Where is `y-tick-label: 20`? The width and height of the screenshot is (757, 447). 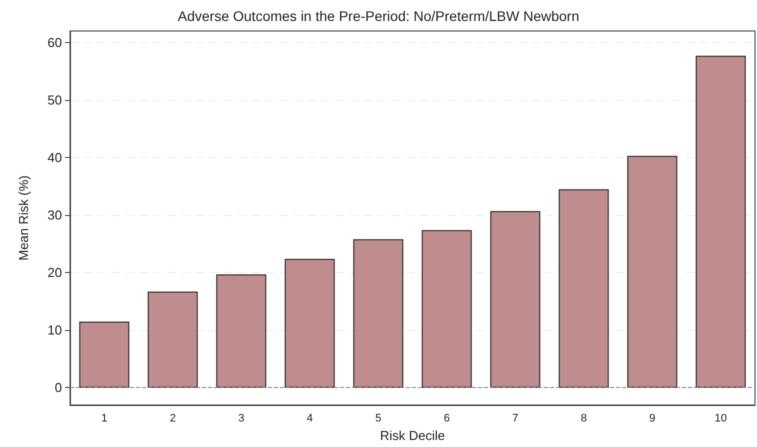
y-tick-label: 20 is located at coordinates (55, 272).